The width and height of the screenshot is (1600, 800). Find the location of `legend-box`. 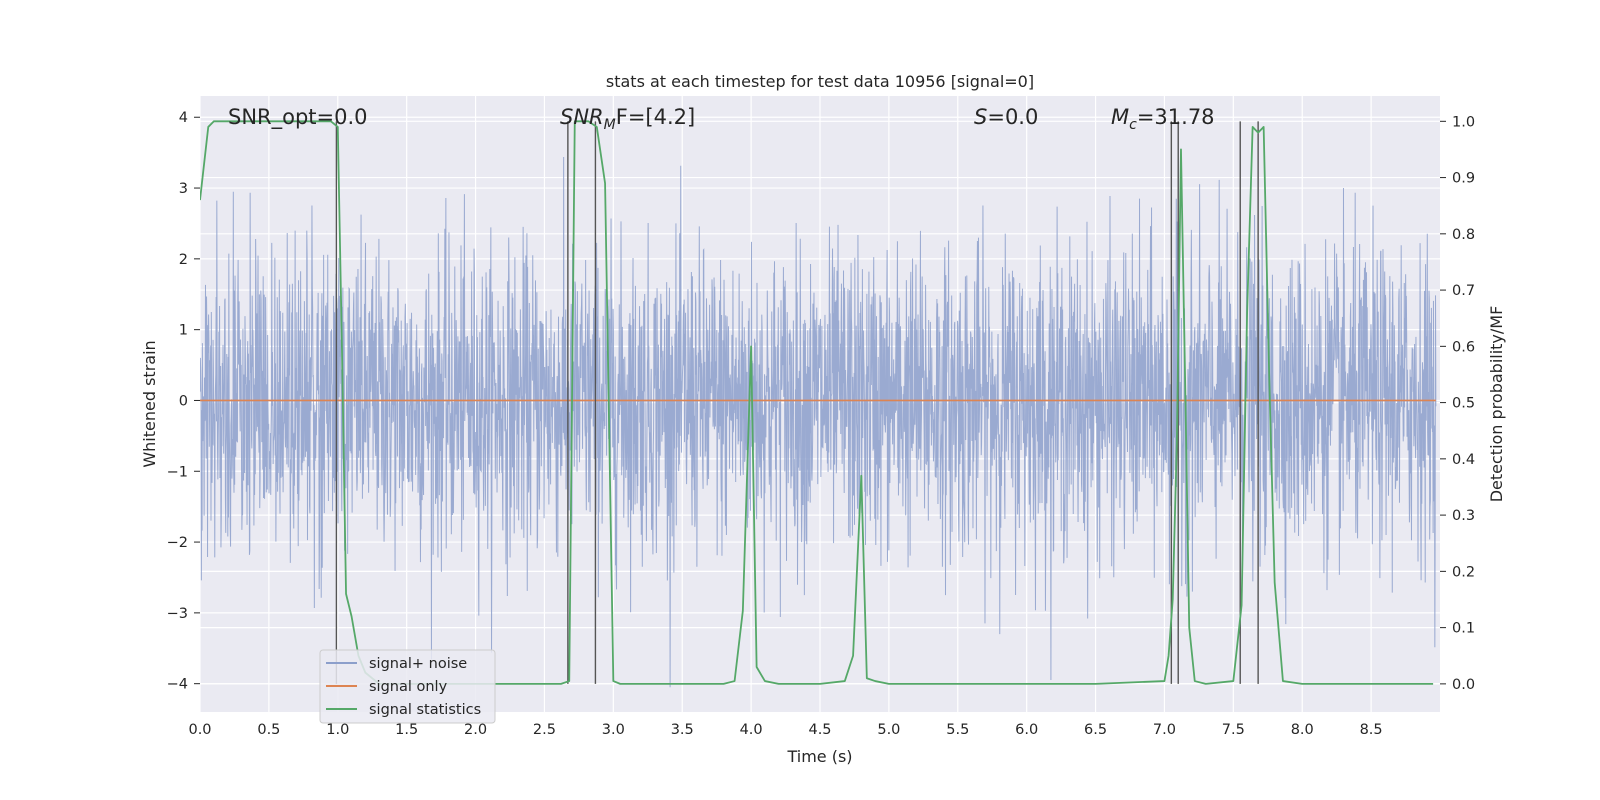

legend-box is located at coordinates (407, 686).